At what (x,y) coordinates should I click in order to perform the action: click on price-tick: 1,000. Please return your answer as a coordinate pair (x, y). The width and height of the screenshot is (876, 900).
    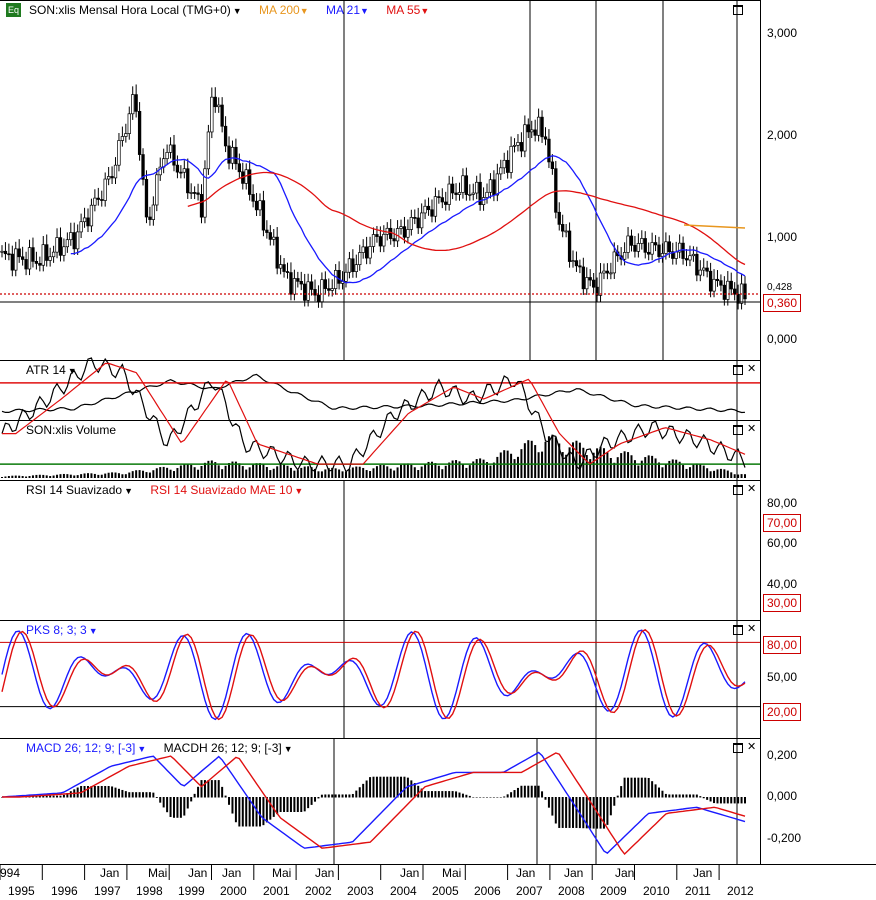
    Looking at the image, I should click on (782, 237).